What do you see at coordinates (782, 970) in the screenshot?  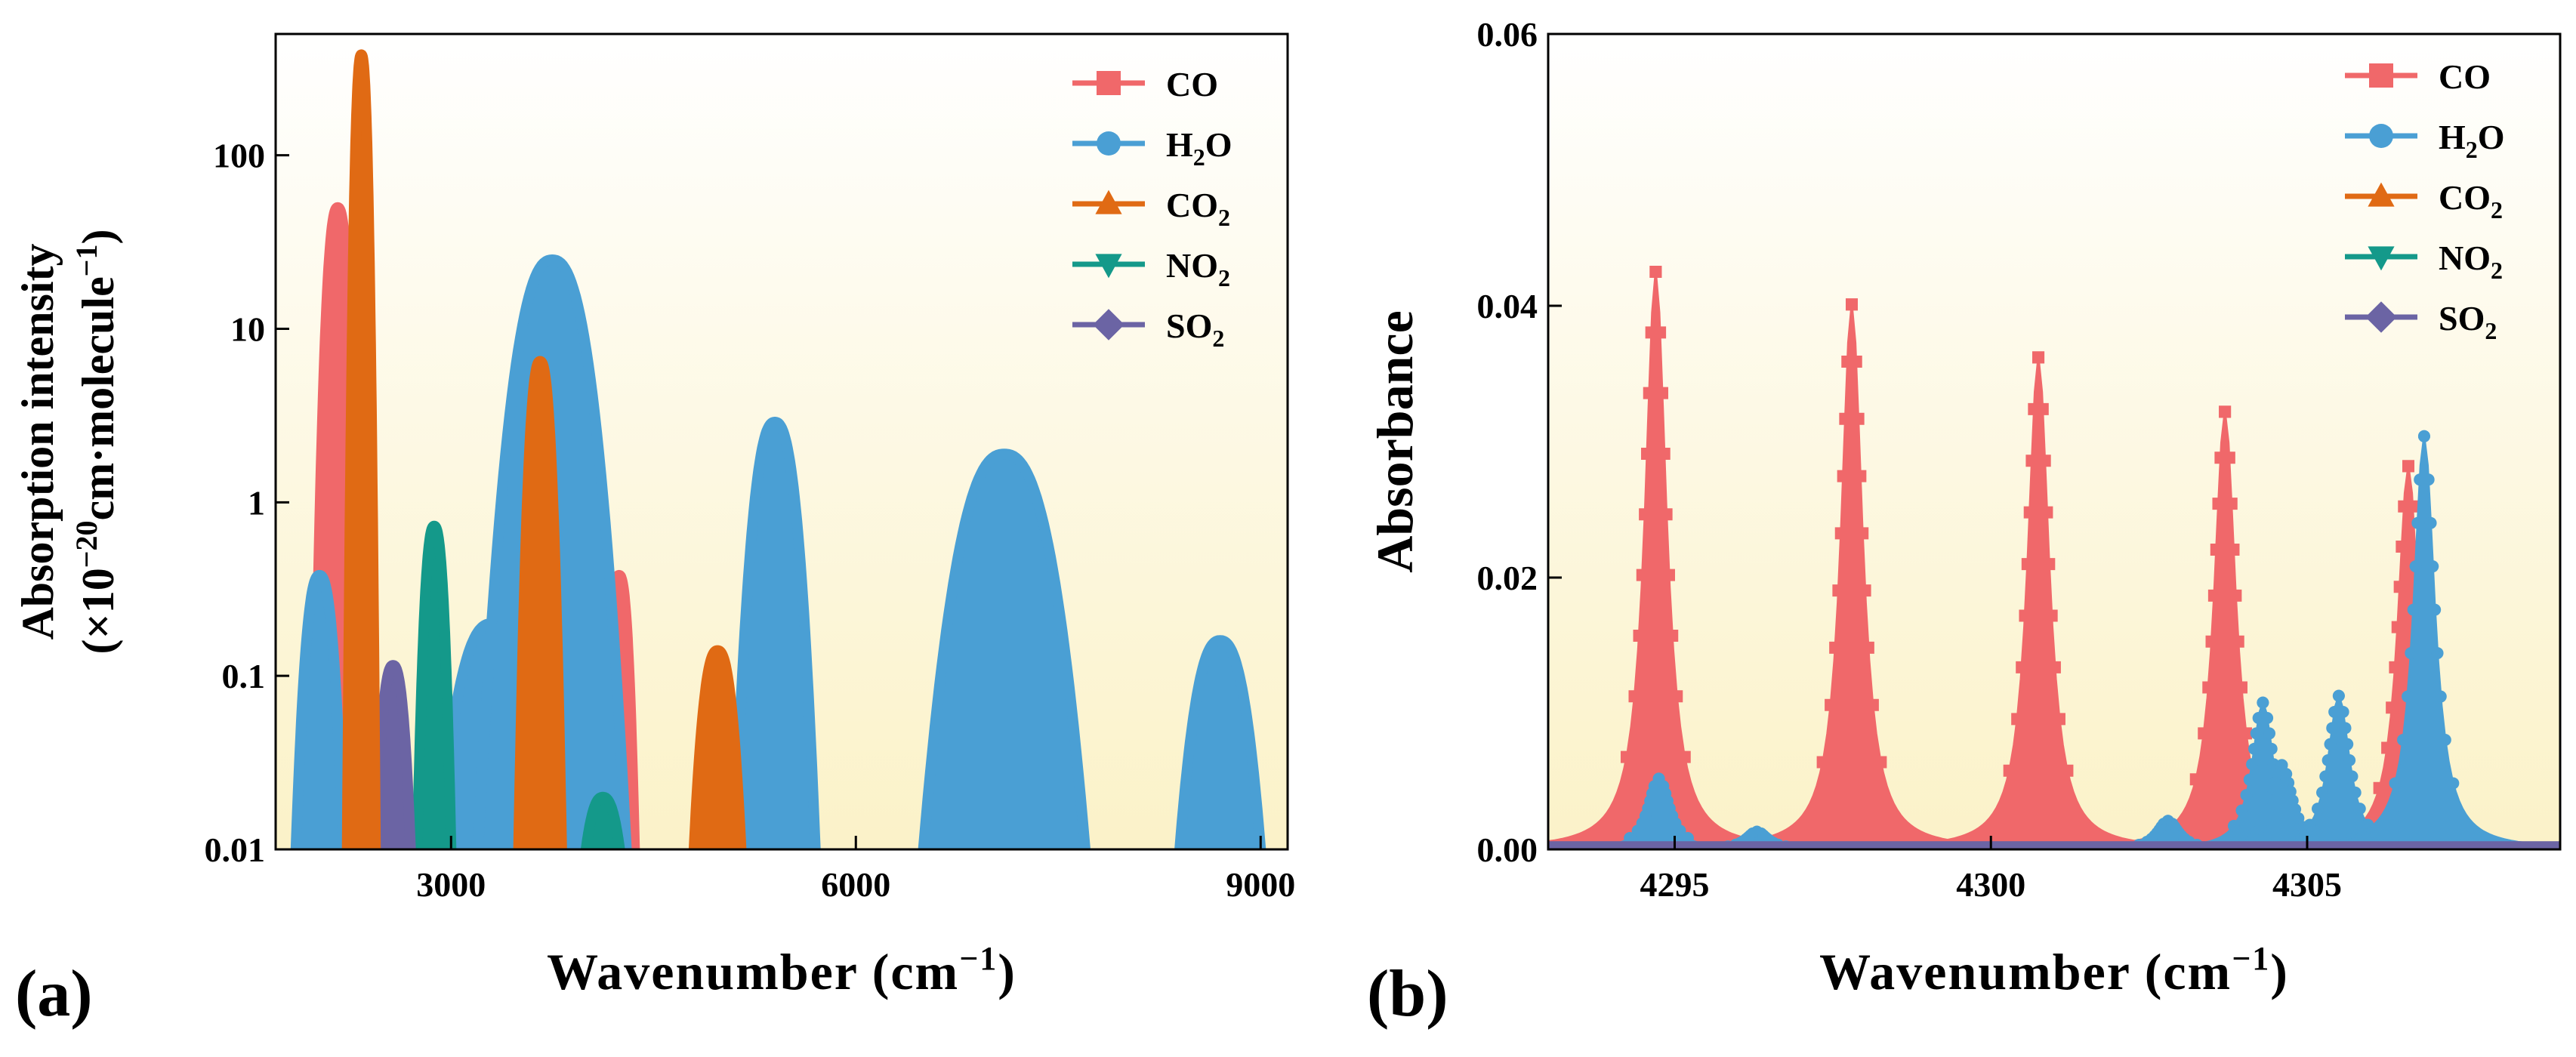 I see `panel-a-x-axis-title: Wavenumber (cm−1)` at bounding box center [782, 970].